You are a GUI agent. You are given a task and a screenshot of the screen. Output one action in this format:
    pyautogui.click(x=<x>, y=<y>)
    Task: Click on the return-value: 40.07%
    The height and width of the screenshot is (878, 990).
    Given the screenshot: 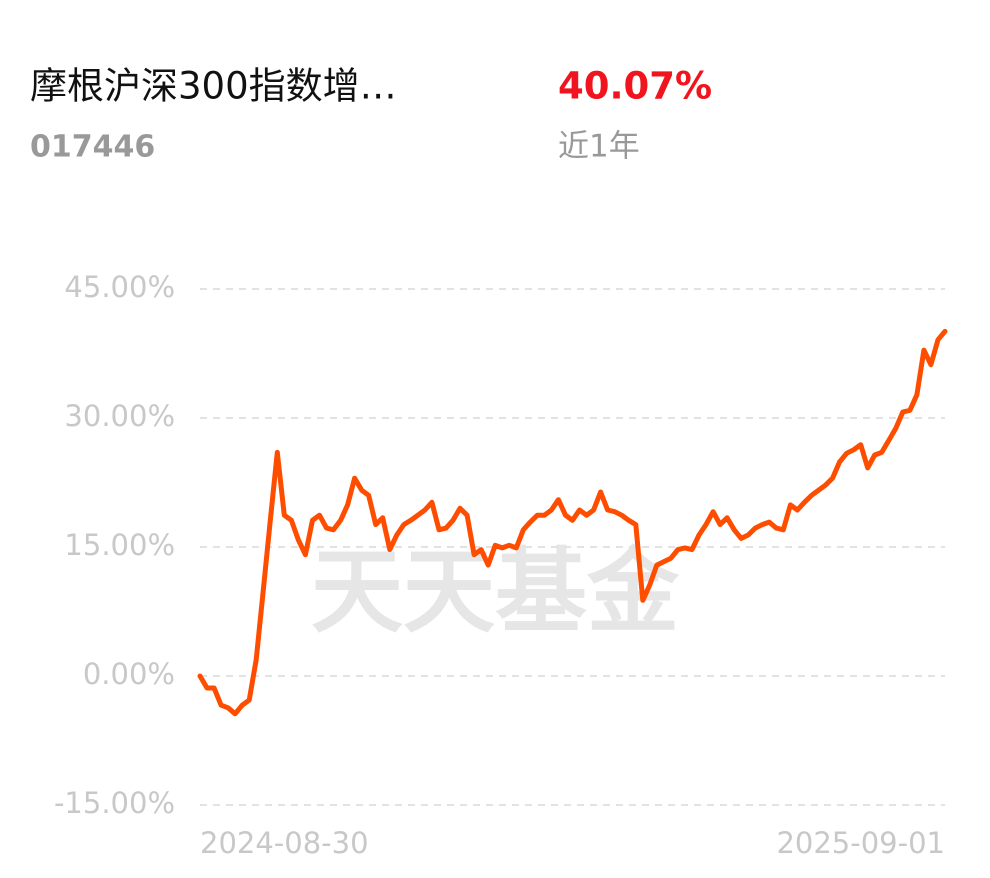 What is the action you would take?
    pyautogui.click(x=635, y=86)
    